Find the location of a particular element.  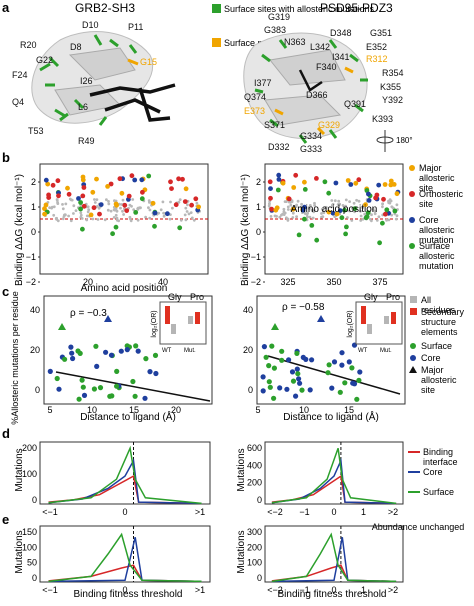

panel-e-xlabel-right: Binding fitness threshold is located at coordinates (332, 594).